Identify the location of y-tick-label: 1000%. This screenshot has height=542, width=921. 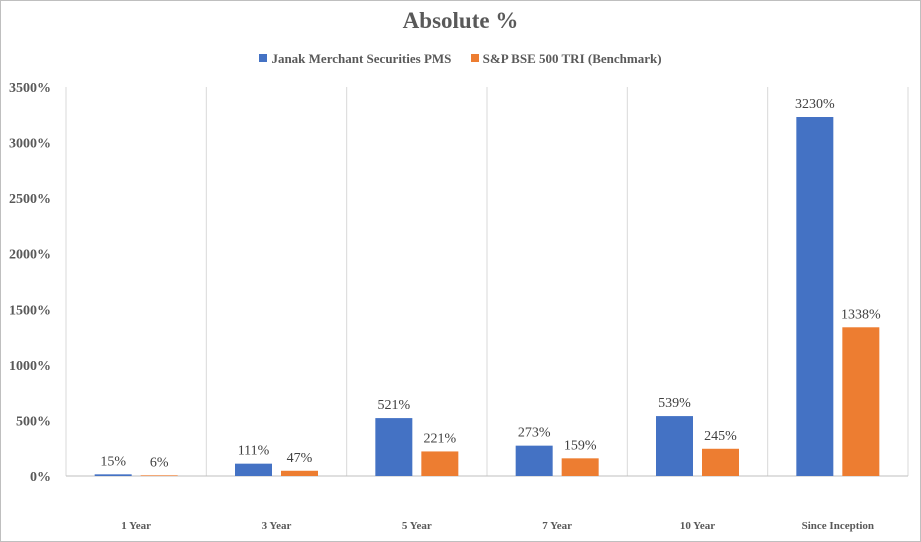
(30, 366).